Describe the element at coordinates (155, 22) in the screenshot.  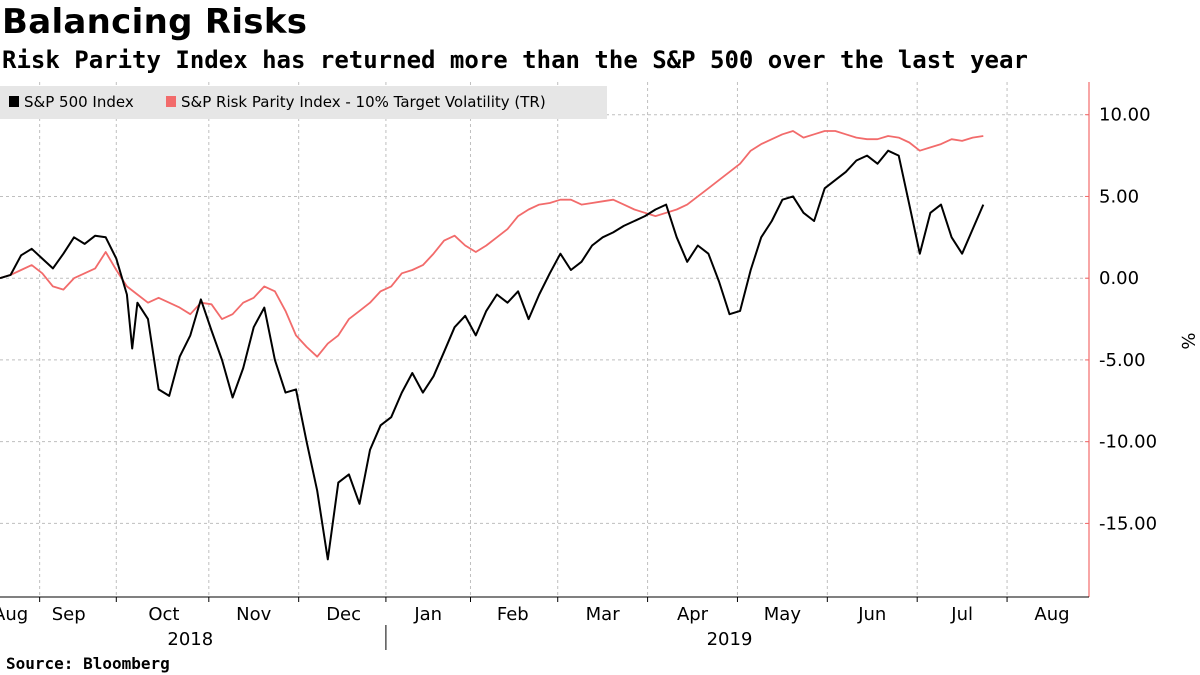
I see `chart-title: Balancing Risks` at that location.